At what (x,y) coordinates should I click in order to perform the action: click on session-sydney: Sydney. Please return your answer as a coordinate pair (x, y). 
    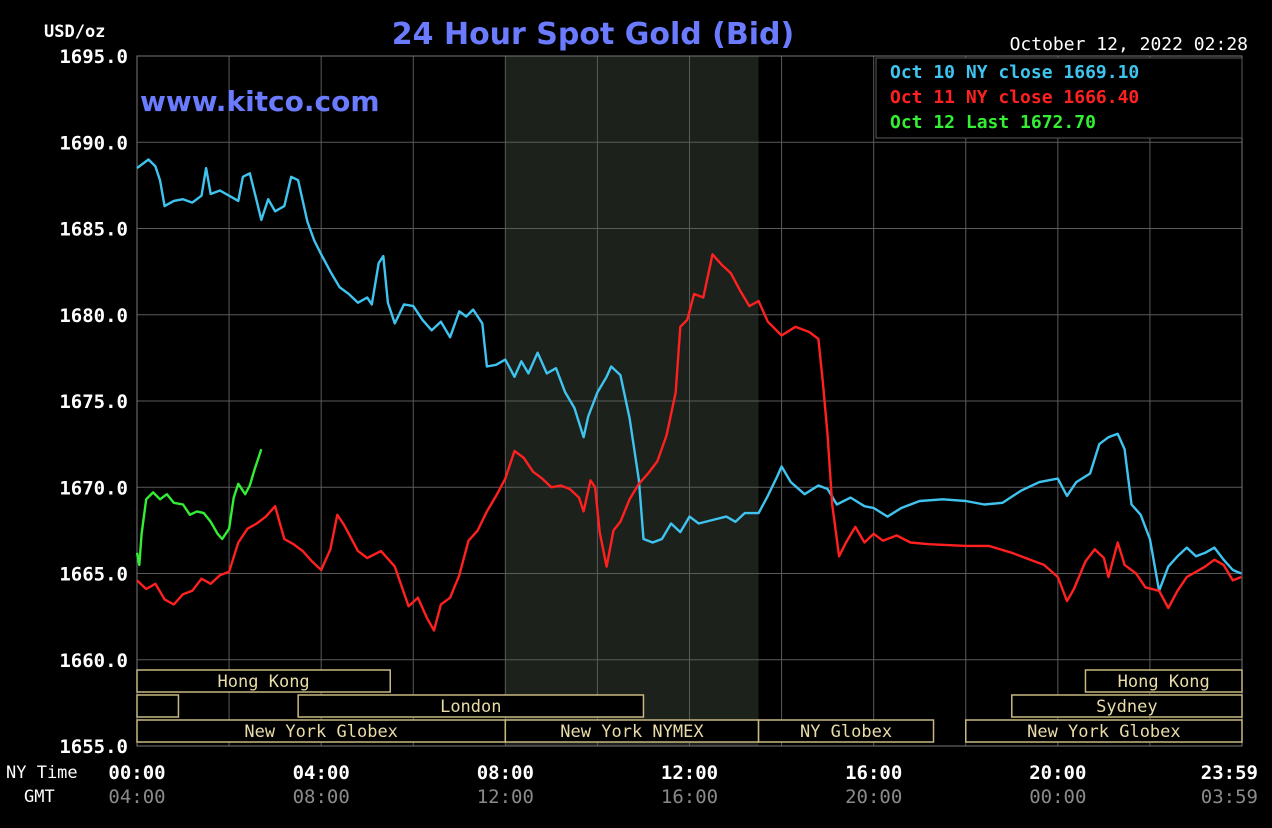
    Looking at the image, I should click on (1127, 706).